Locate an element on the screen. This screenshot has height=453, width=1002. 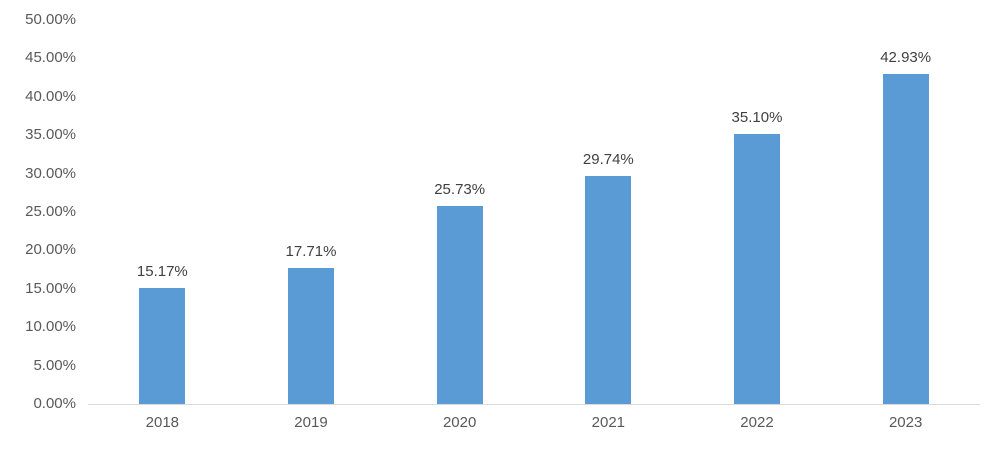
bar-2023 is located at coordinates (905, 239).